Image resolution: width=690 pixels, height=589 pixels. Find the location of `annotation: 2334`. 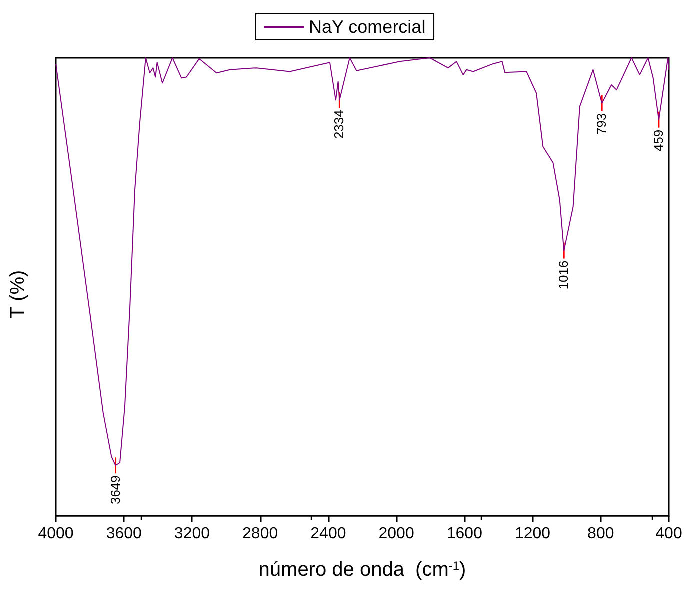

annotation: 2334 is located at coordinates (339, 125).